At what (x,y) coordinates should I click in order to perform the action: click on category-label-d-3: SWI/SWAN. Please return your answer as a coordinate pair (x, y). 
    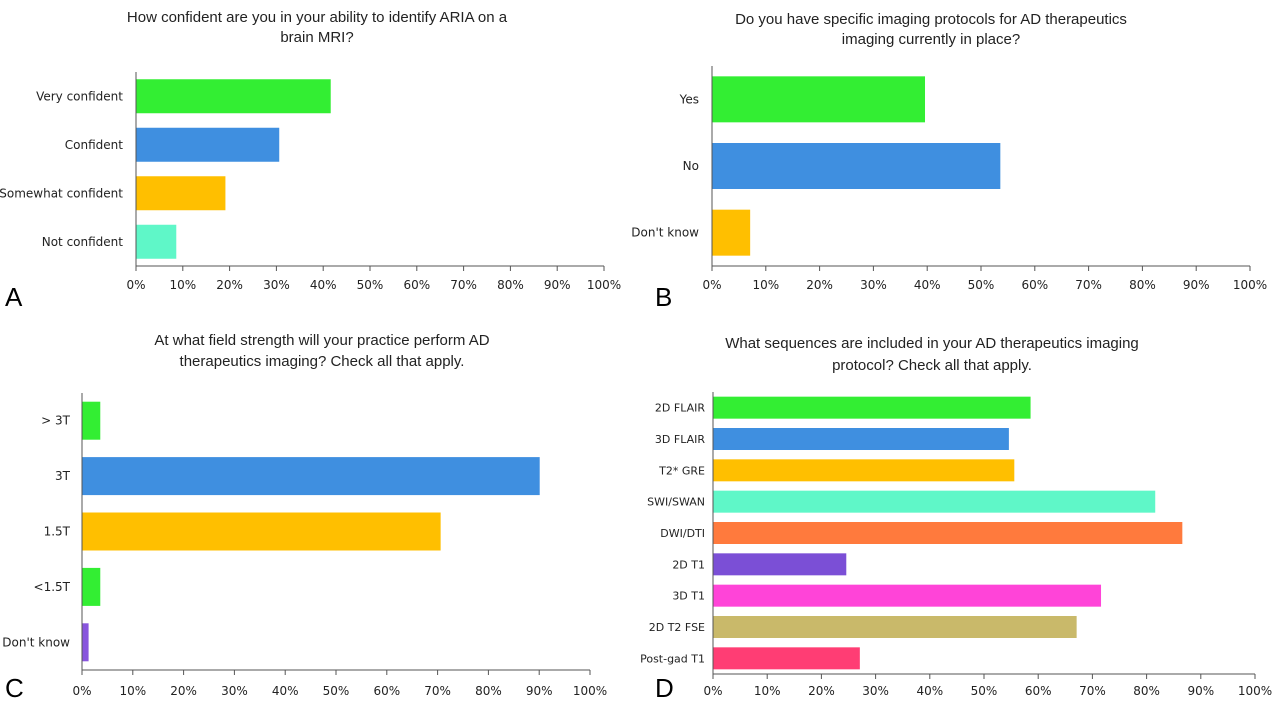
    Looking at the image, I should click on (676, 502).